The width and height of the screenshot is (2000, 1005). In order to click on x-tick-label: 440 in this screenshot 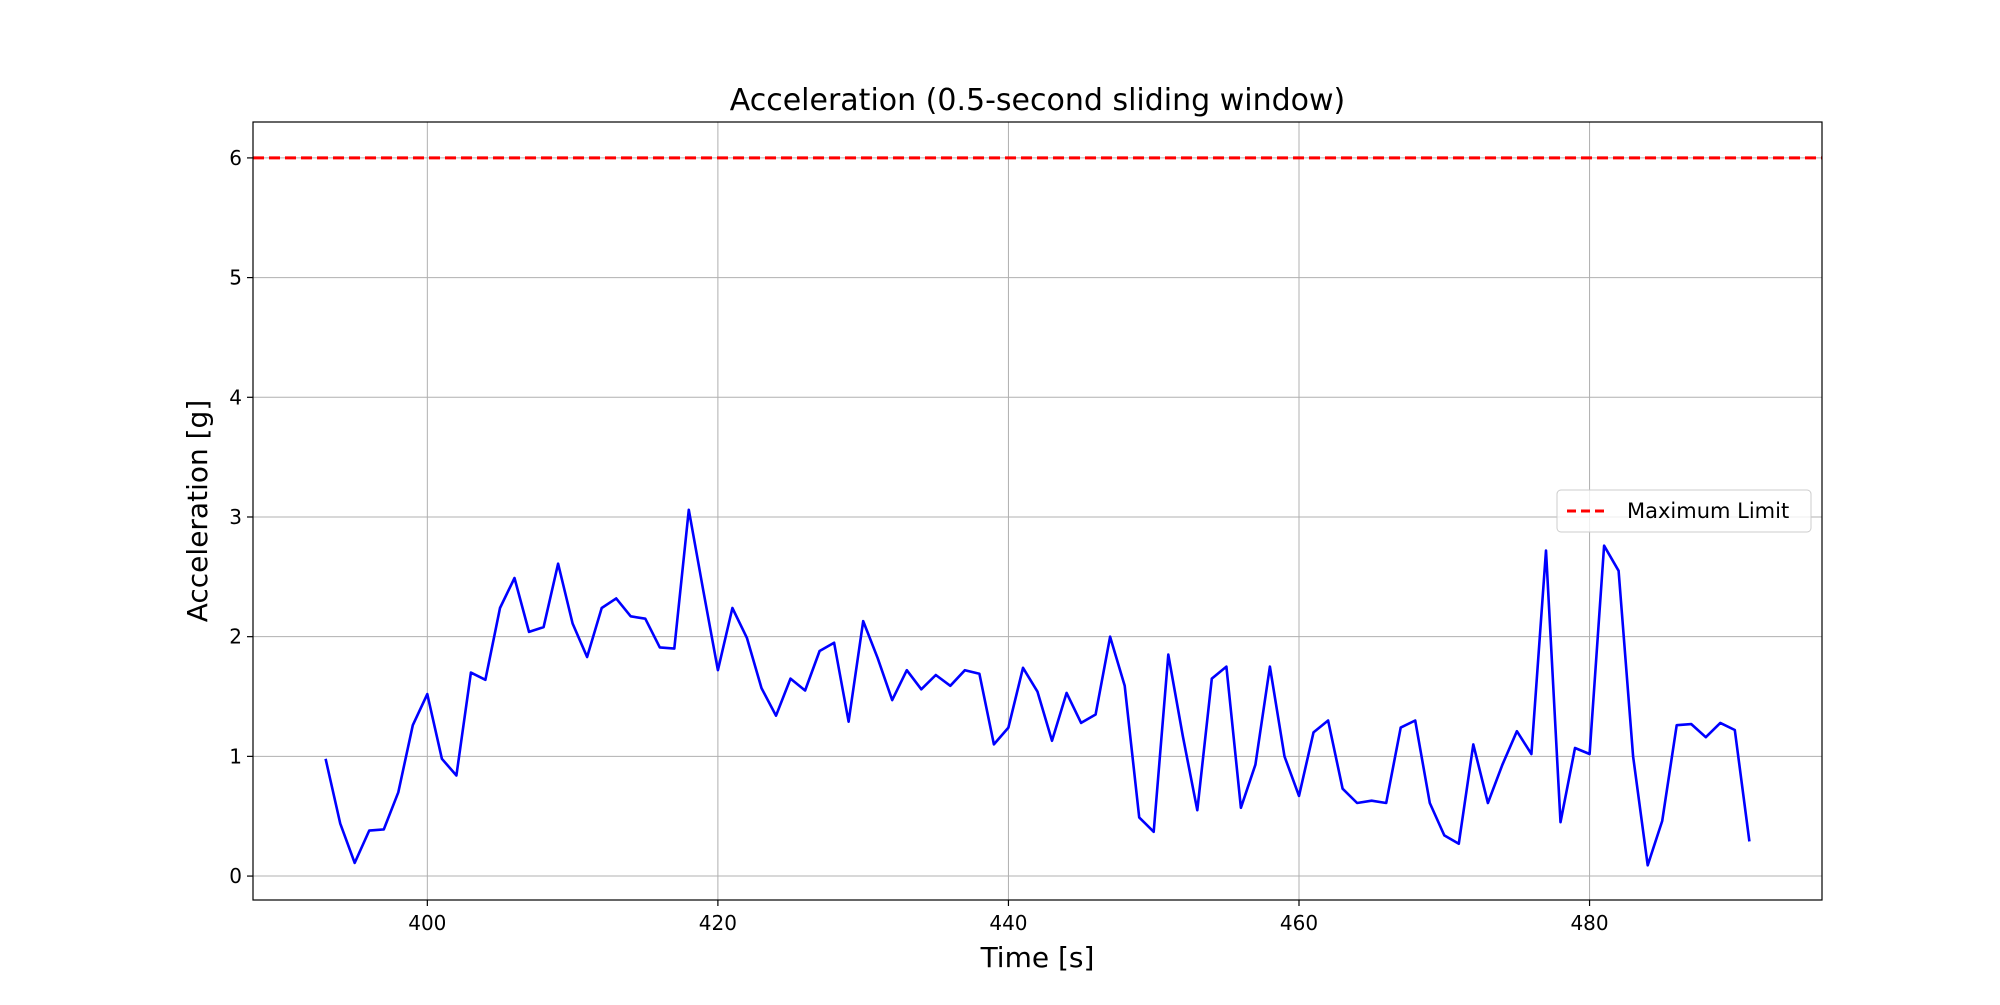, I will do `click(1008, 923)`.